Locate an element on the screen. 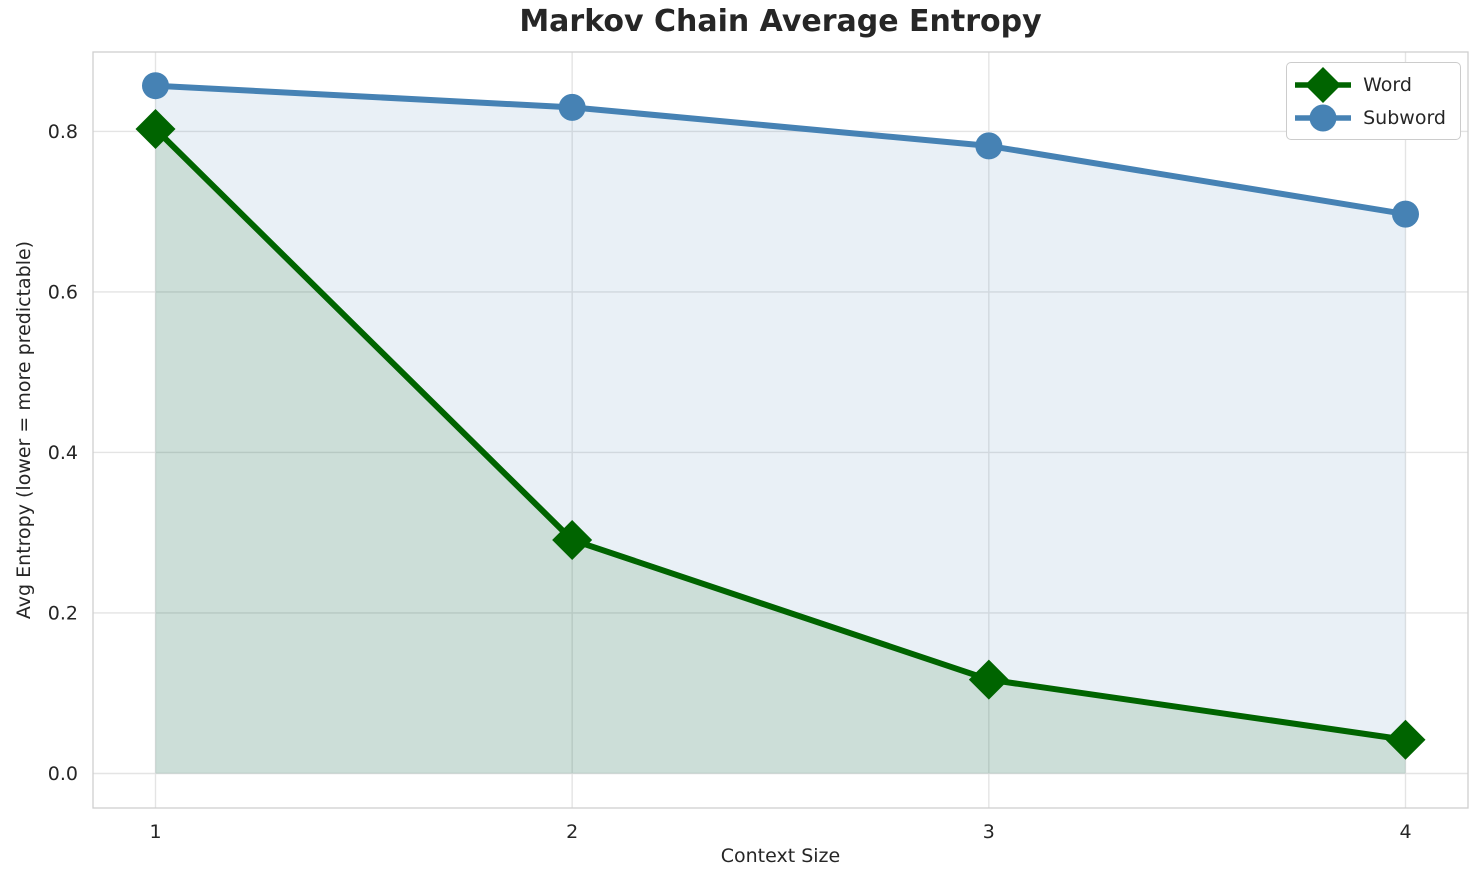 The image size is (1484, 885). y-tick-label: 0.2 is located at coordinates (63, 613).